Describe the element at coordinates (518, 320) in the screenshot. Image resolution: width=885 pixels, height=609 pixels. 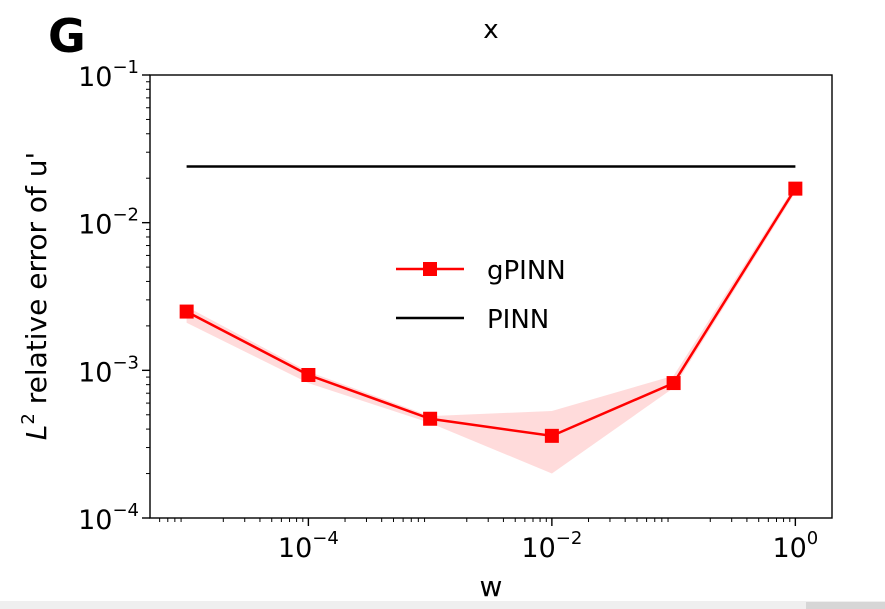
I see `legend-pinn-label: PINN` at that location.